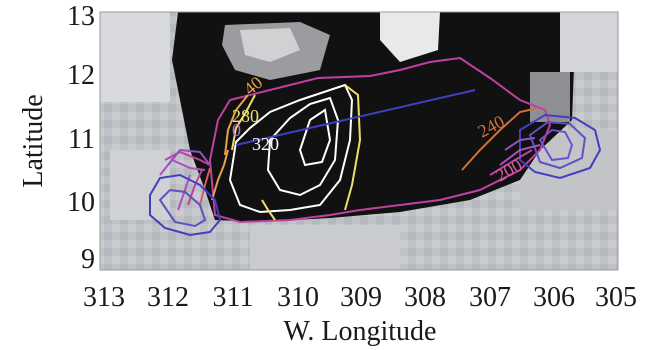 The height and width of the screenshot is (350, 654). What do you see at coordinates (88, 259) in the screenshot?
I see `y-tick-label: 9` at bounding box center [88, 259].